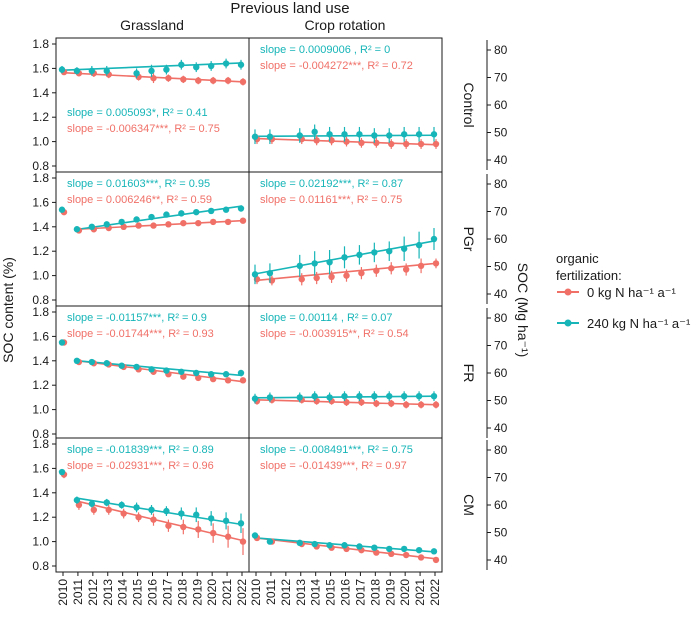  Describe the element at coordinates (78, 592) in the screenshot. I see `x-tick-label: 2011` at that location.